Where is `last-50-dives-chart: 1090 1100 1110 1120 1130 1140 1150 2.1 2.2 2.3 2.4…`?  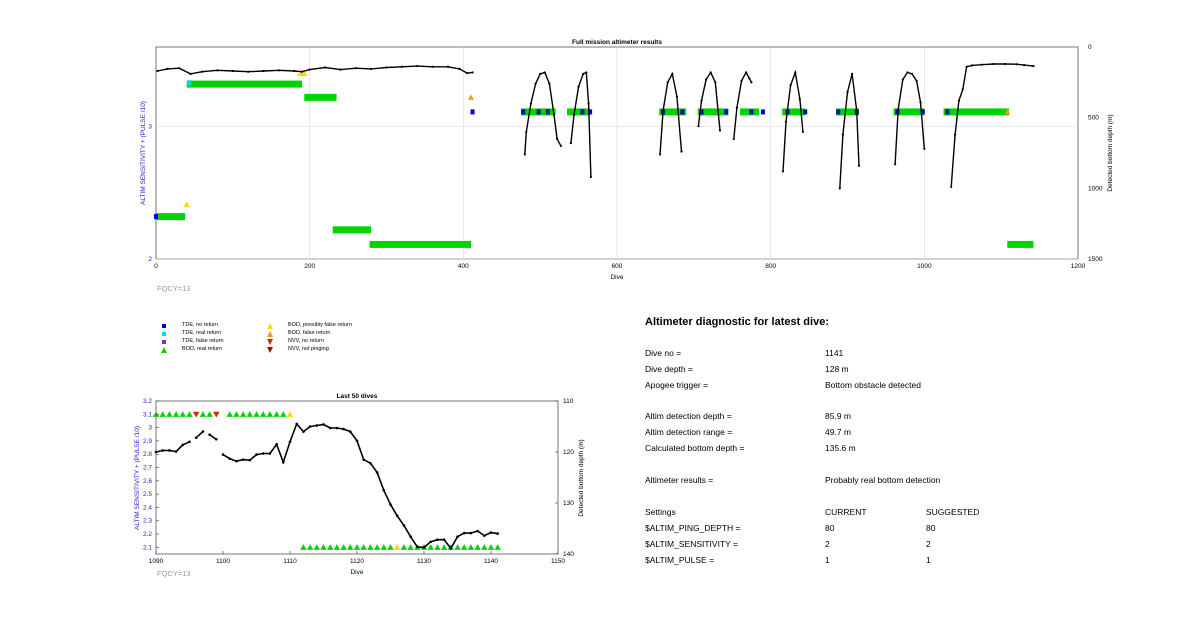
last-50-dives-chart: 1090 1100 1110 1120 1130 1140 1150 2.1 2.2 2.3 2.4… is located at coordinates (359, 485).